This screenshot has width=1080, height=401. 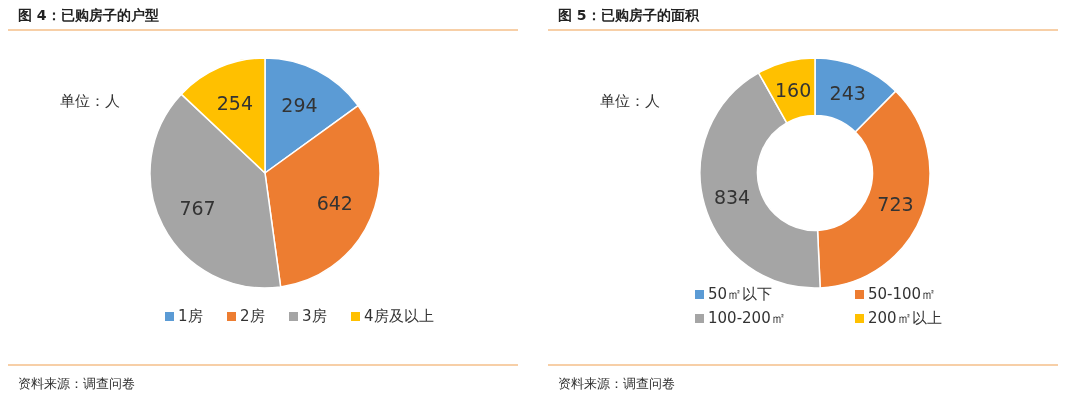 What do you see at coordinates (732, 196) in the screenshot?
I see `data-label: 834` at bounding box center [732, 196].